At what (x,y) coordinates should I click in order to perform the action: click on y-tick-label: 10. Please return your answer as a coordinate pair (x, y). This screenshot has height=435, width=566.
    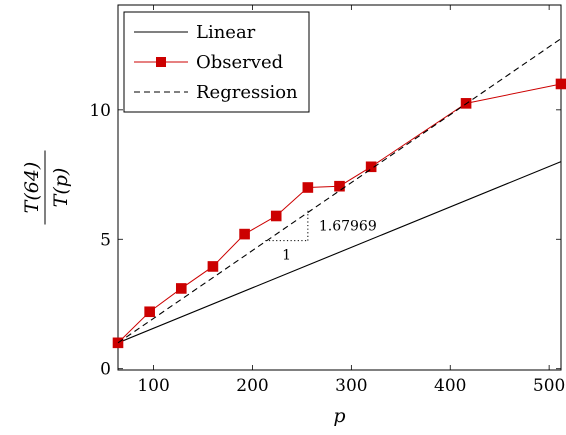
    Looking at the image, I should click on (100, 111).